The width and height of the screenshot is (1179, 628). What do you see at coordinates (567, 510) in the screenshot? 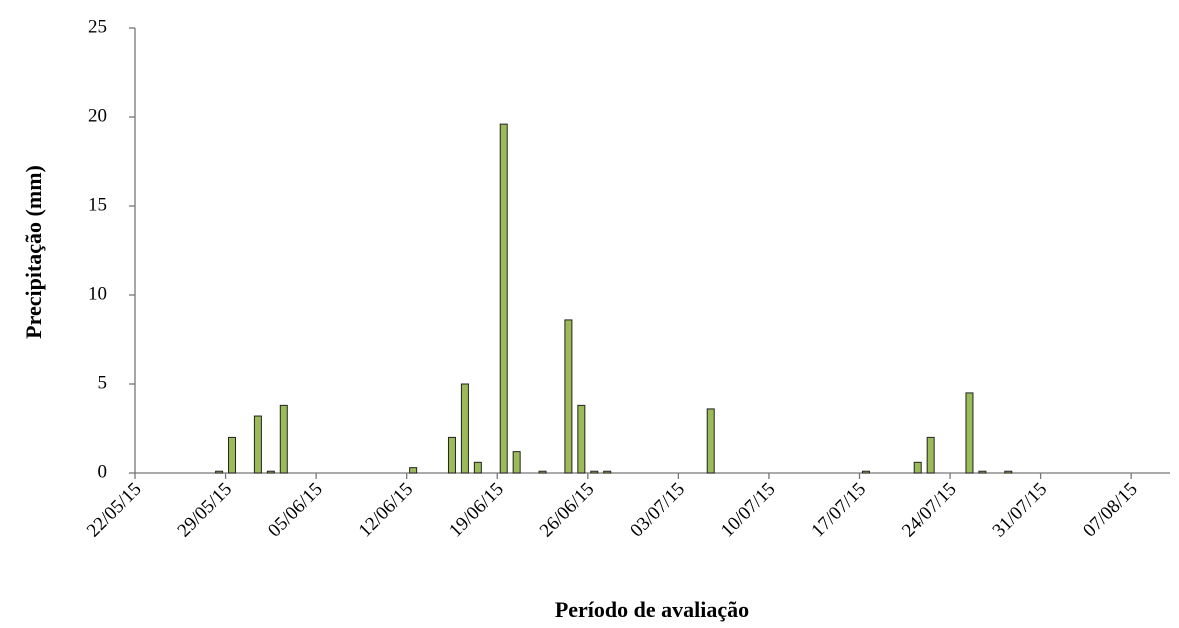
I see `x-tick-label: 26/06/15` at bounding box center [567, 510].